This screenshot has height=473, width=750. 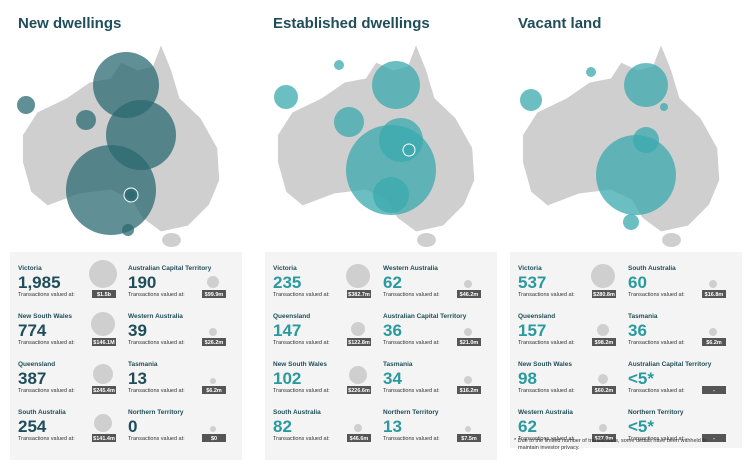 I want to click on value: $122.8m, so click(x=359, y=343).